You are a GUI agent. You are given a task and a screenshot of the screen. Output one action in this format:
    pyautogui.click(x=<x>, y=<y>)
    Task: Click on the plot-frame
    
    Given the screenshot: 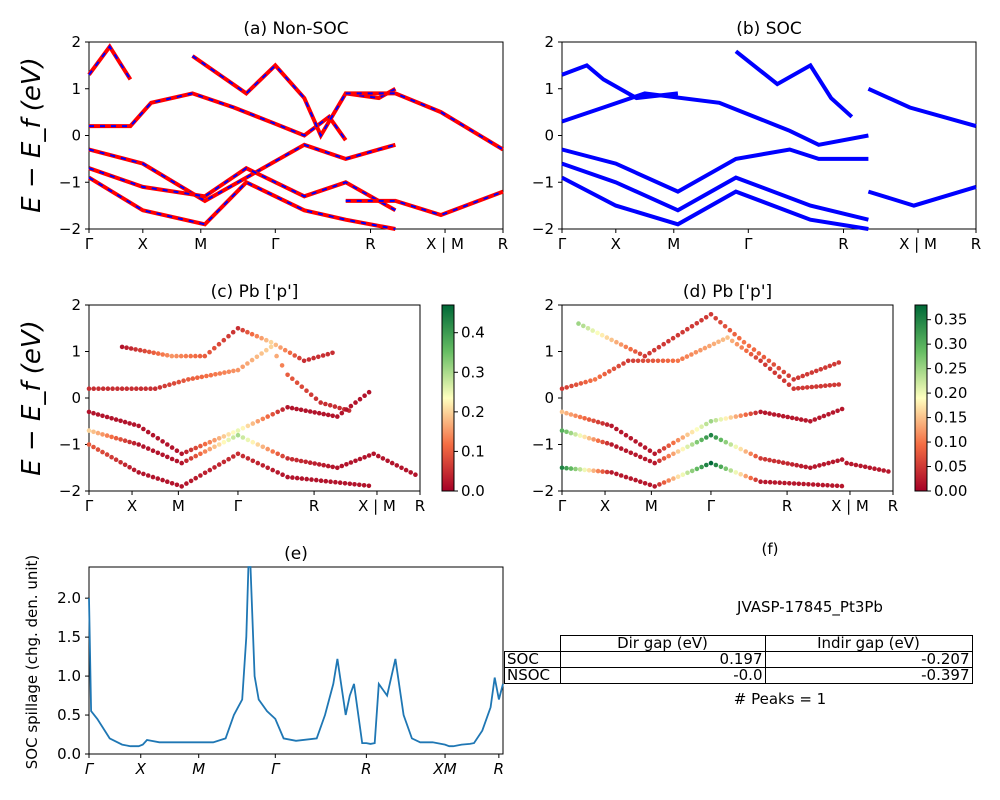 What is the action you would take?
    pyautogui.click(x=727, y=398)
    